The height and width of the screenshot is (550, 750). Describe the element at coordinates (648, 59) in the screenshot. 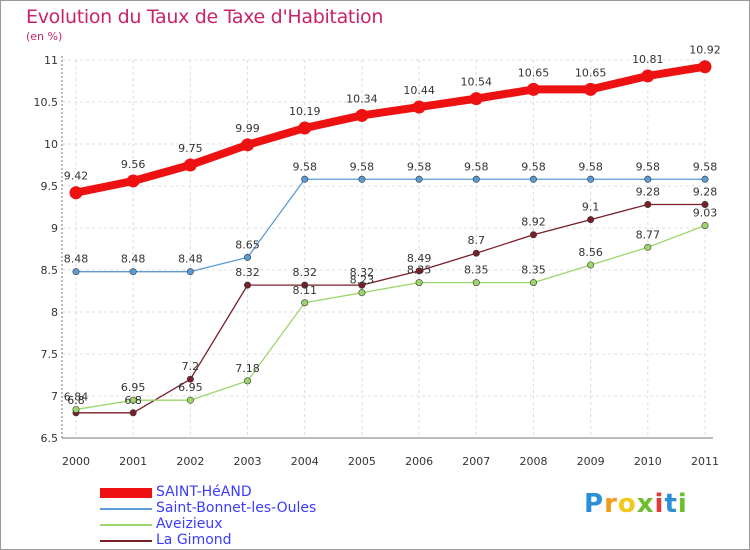

I see `data-label: 10.81` at that location.